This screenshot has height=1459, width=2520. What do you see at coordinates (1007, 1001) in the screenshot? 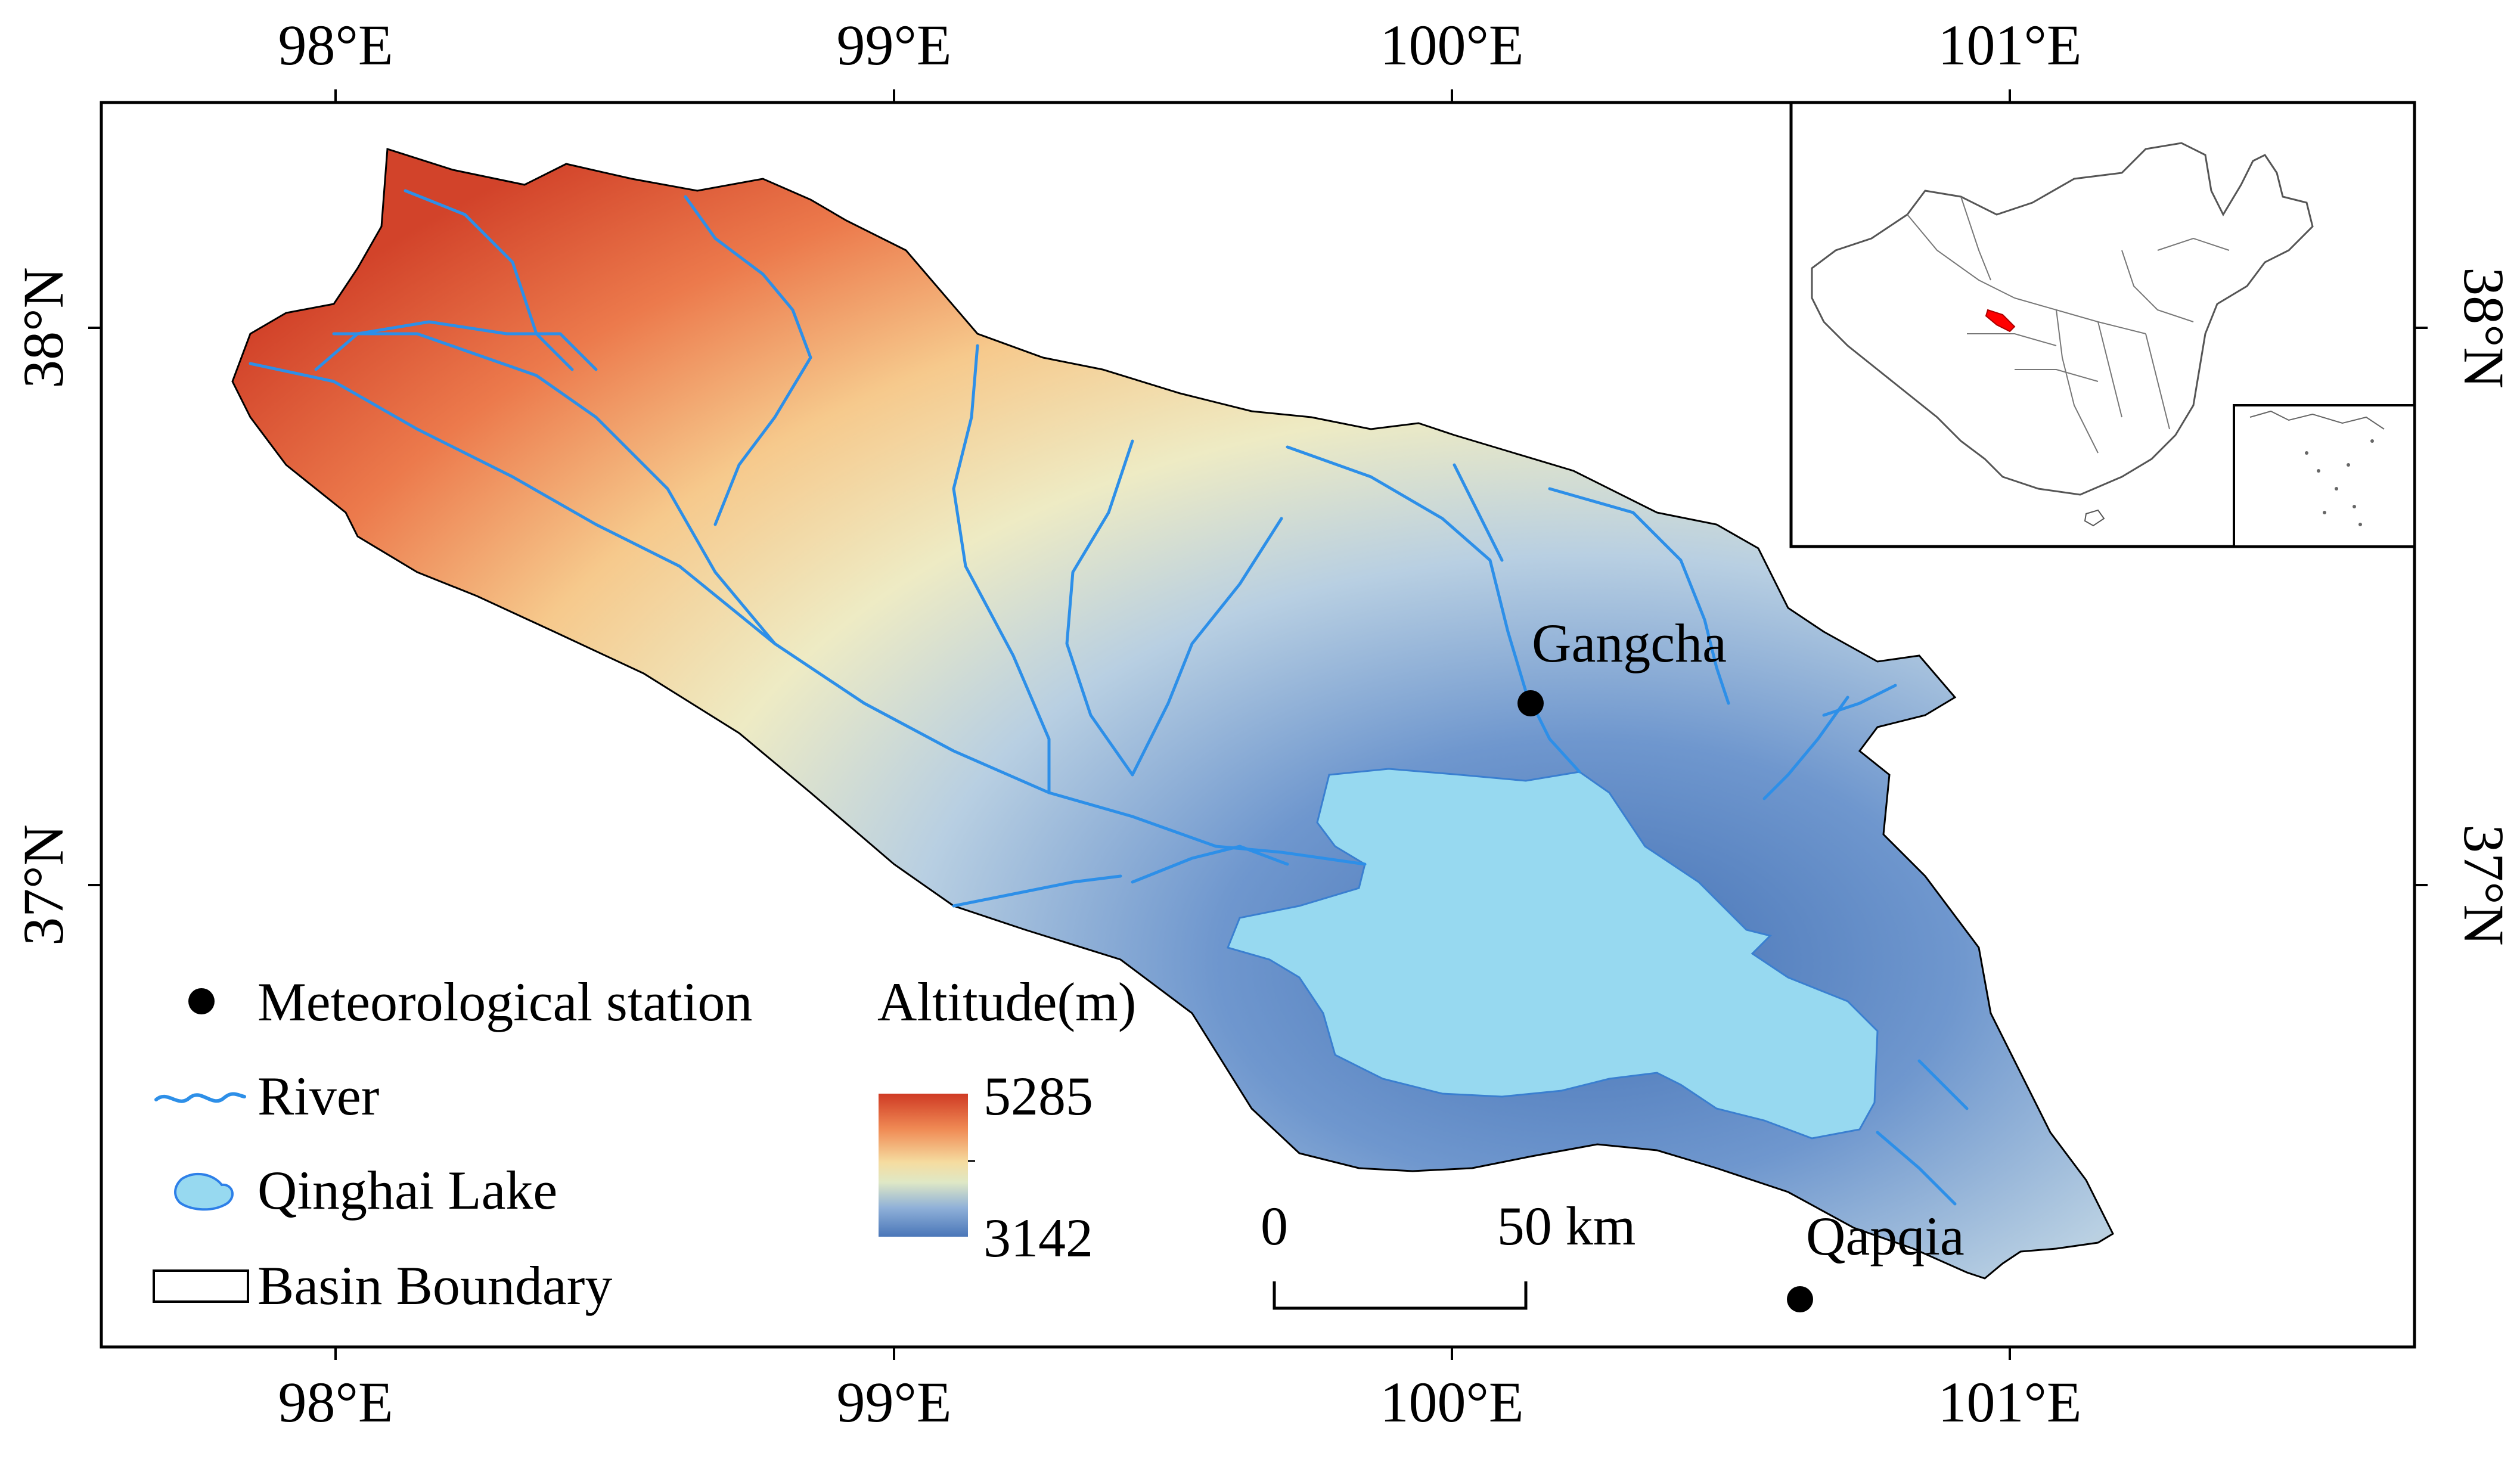
I see `altitude-title: Altitude(m)` at bounding box center [1007, 1001].